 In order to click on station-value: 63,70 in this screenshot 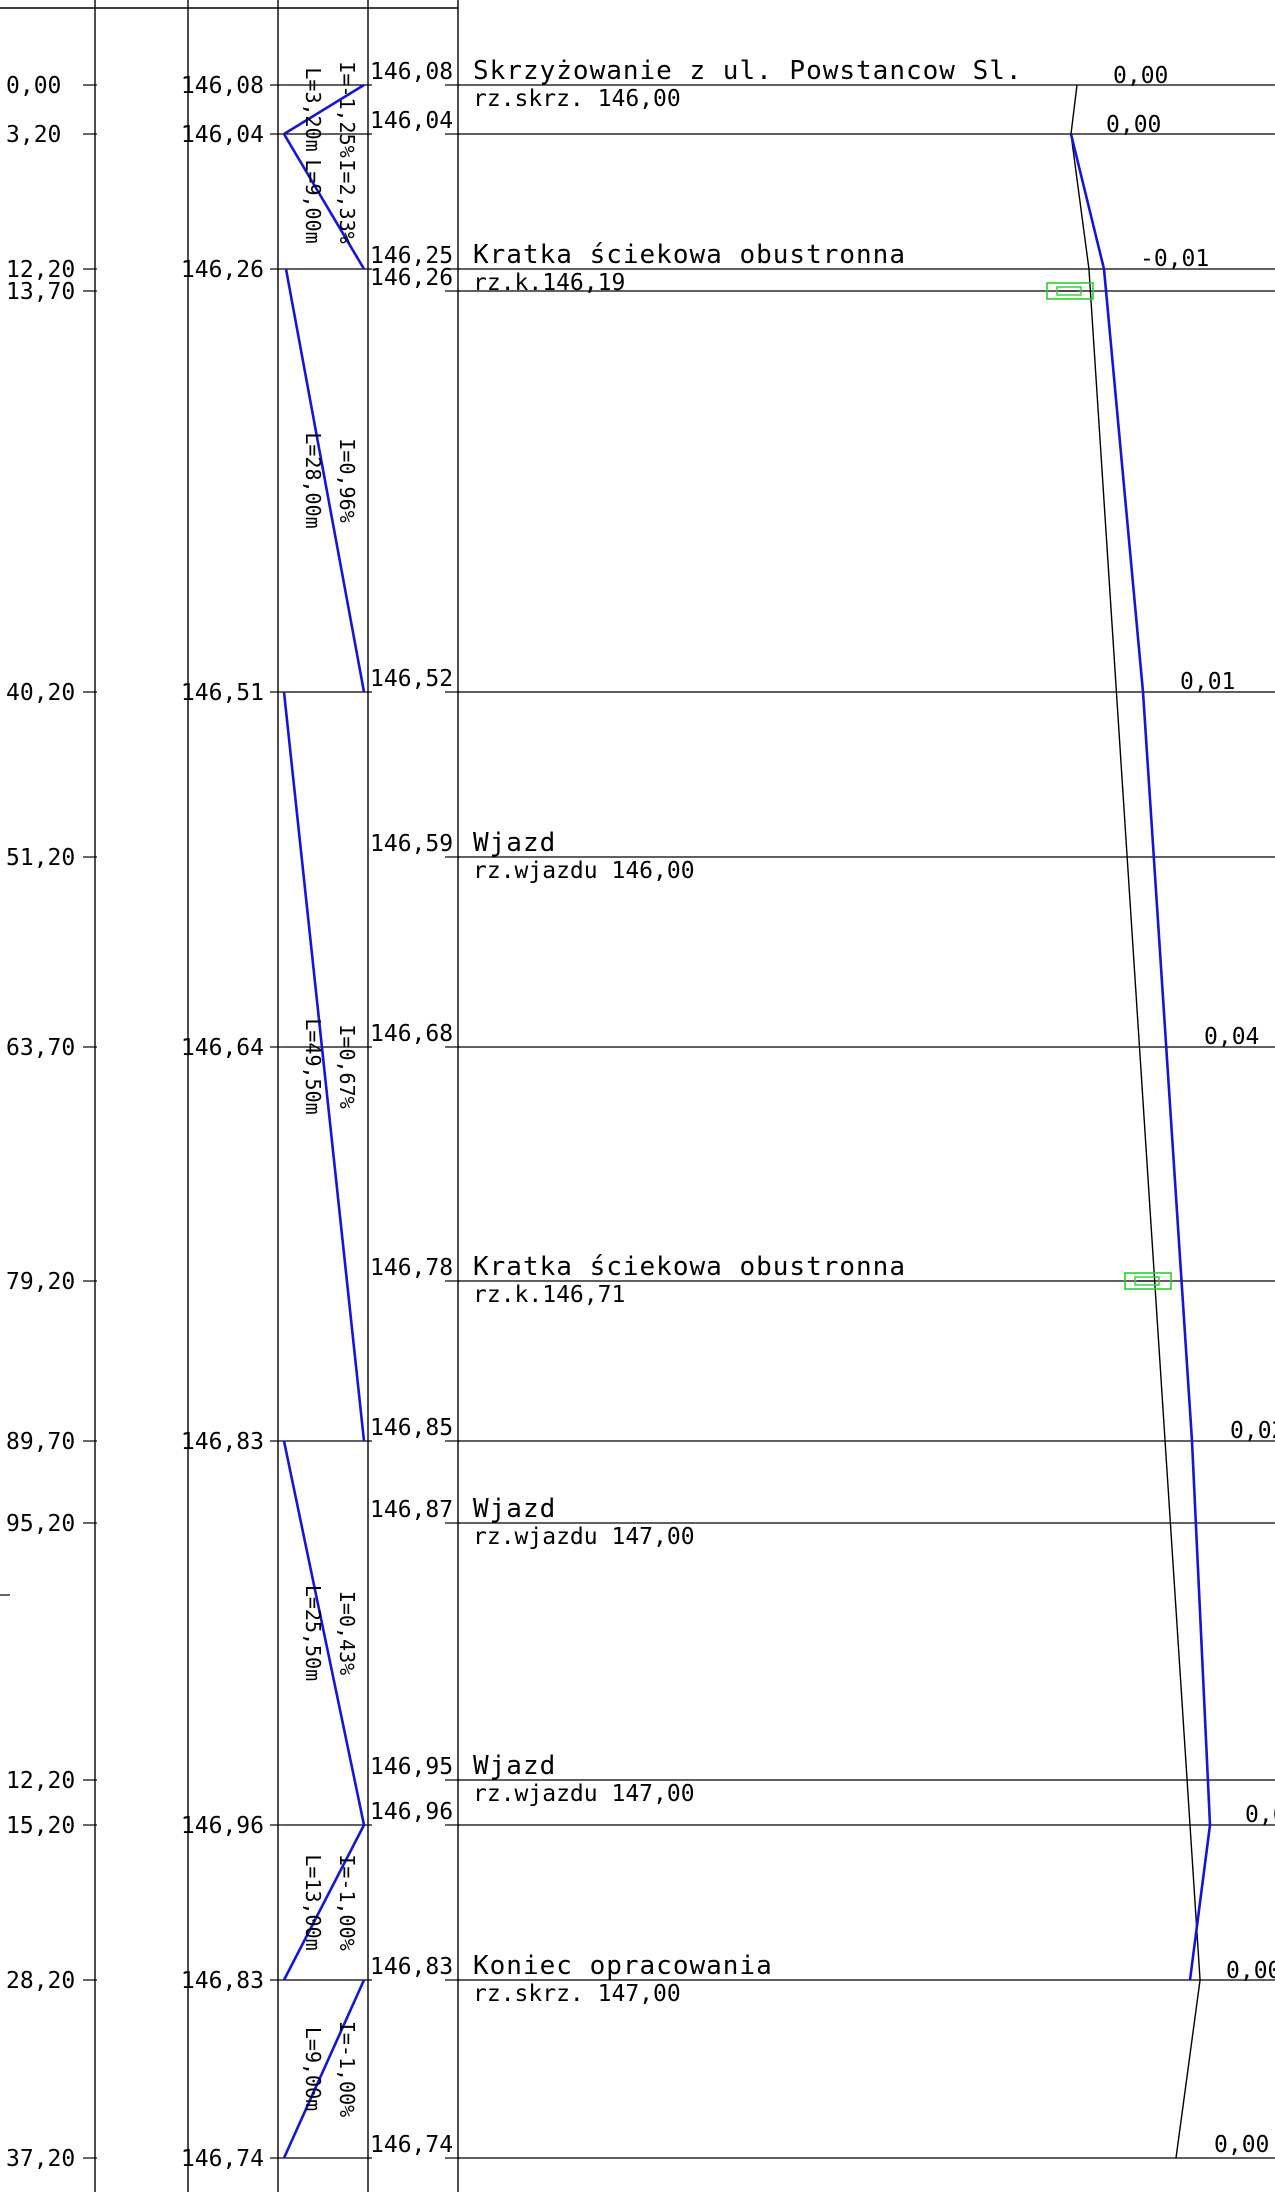, I will do `click(40, 1048)`.